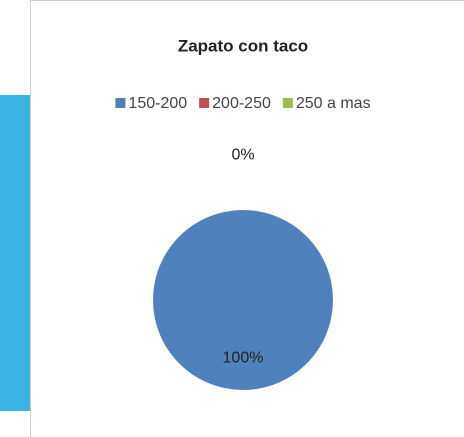 Image resolution: width=464 pixels, height=437 pixels. What do you see at coordinates (243, 358) in the screenshot?
I see `data-label: 100%` at bounding box center [243, 358].